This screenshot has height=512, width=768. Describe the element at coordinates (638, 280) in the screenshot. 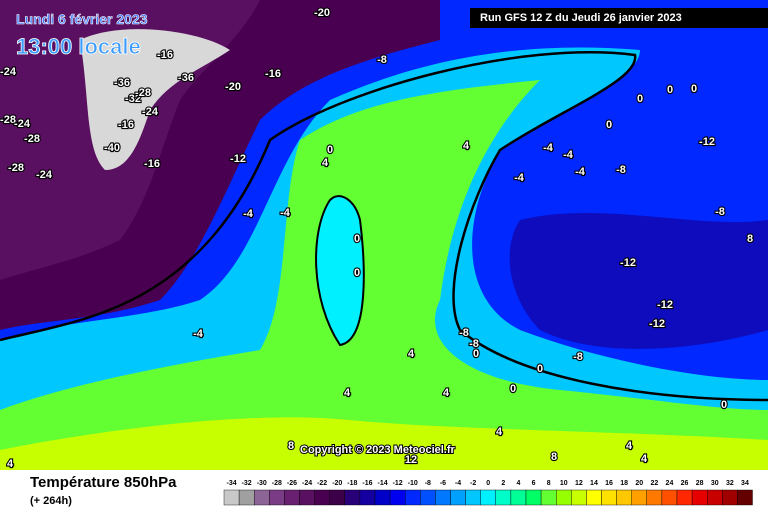

I see `cold-europe` at that location.